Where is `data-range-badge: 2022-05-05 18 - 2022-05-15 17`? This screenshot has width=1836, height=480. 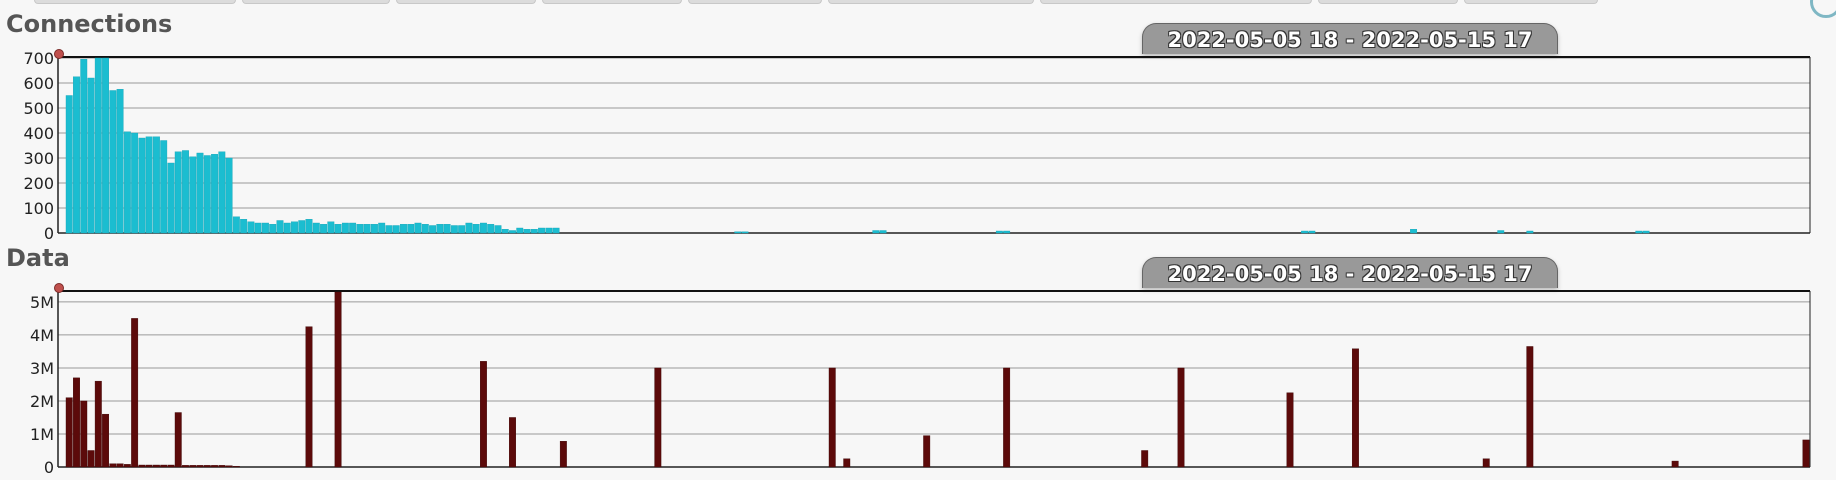 data-range-badge: 2022-05-05 18 - 2022-05-15 17 is located at coordinates (1350, 272).